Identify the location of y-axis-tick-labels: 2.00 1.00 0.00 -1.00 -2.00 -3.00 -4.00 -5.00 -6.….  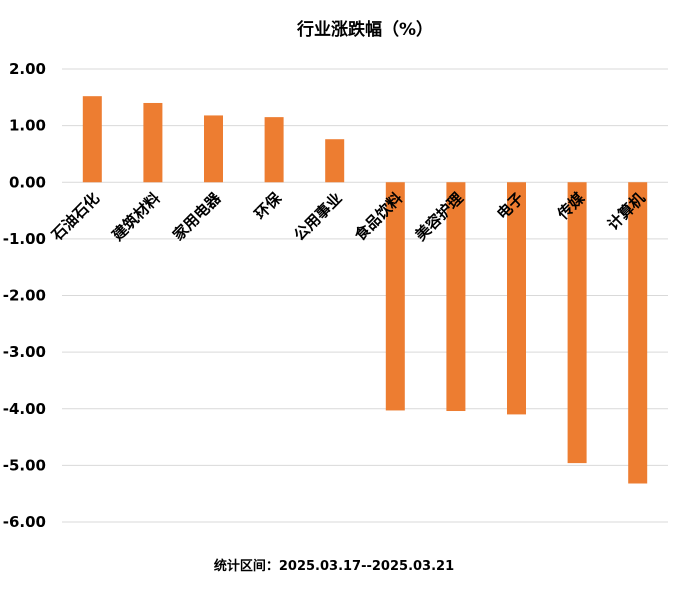
(24, 295).